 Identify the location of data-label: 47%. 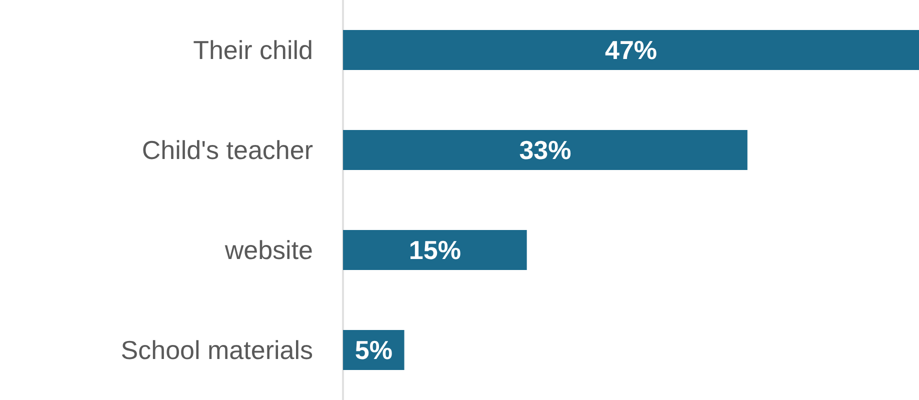
(631, 50).